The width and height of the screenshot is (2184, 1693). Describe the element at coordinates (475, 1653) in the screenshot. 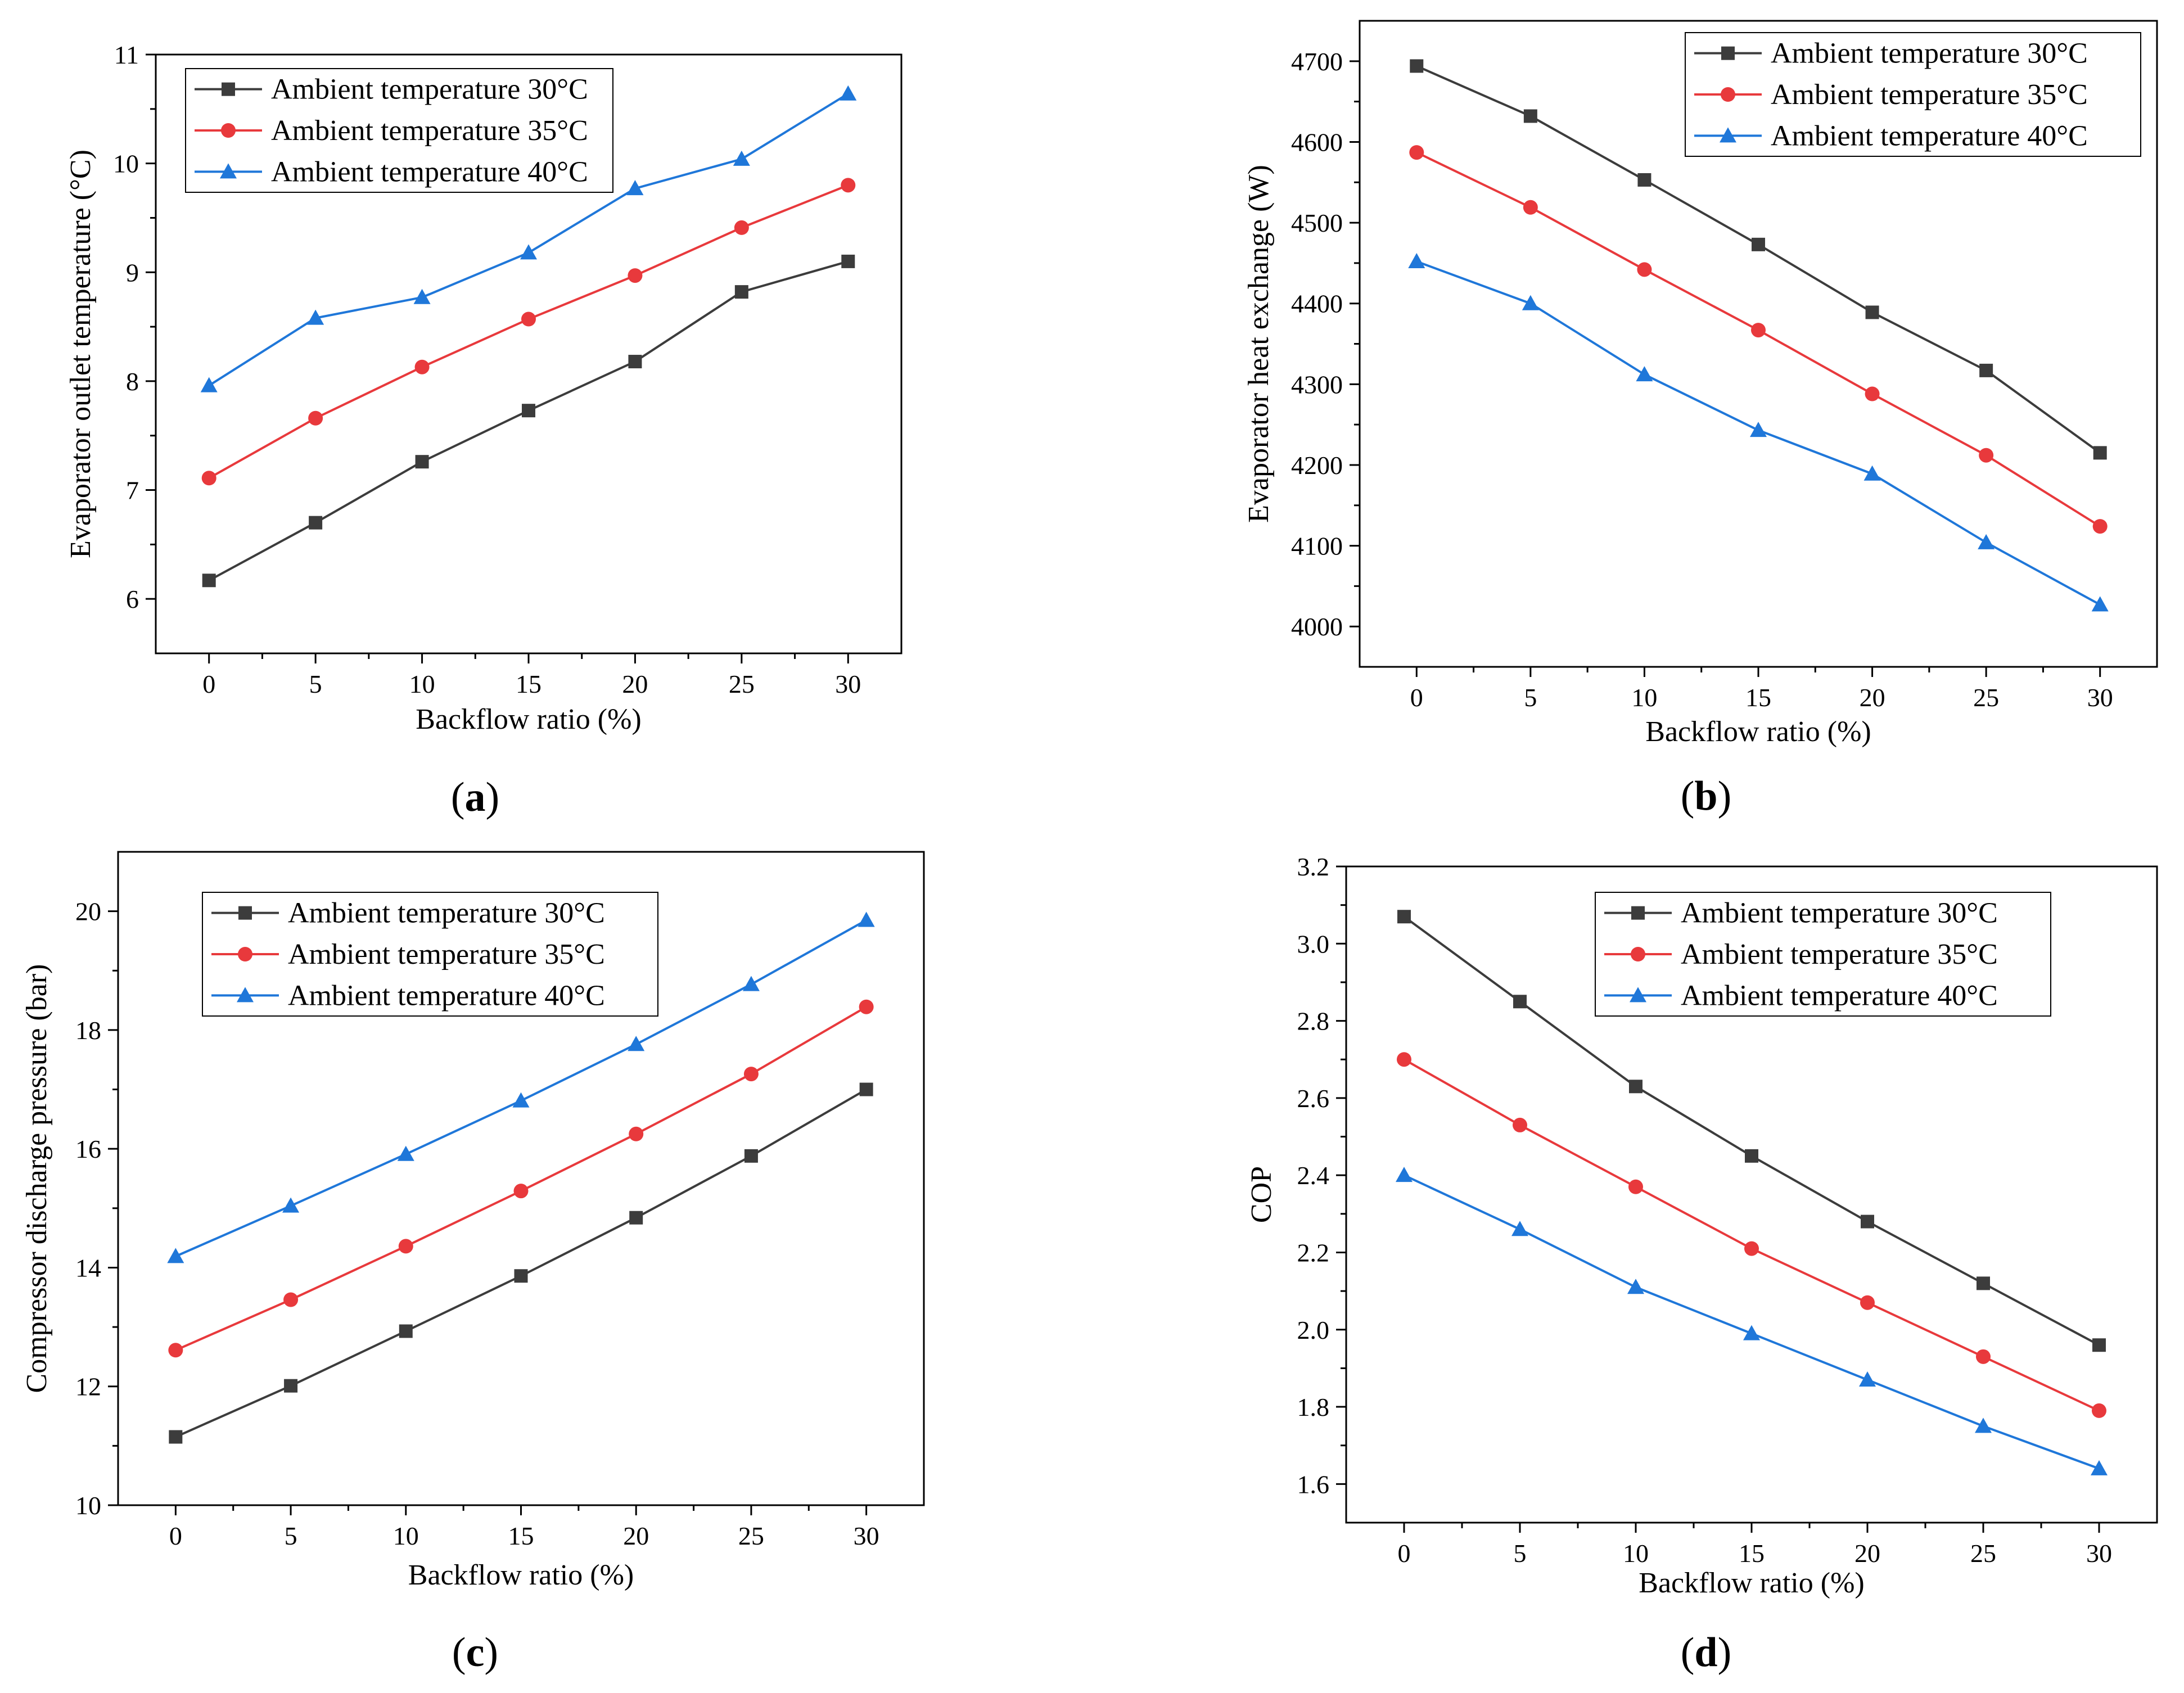

I see `panel-label: (c)` at that location.